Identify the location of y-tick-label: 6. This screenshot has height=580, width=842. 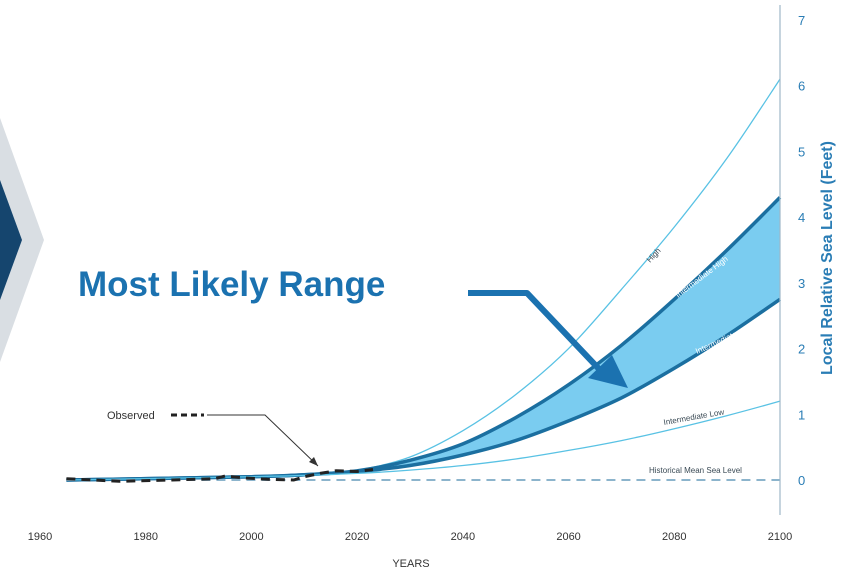
(801, 86).